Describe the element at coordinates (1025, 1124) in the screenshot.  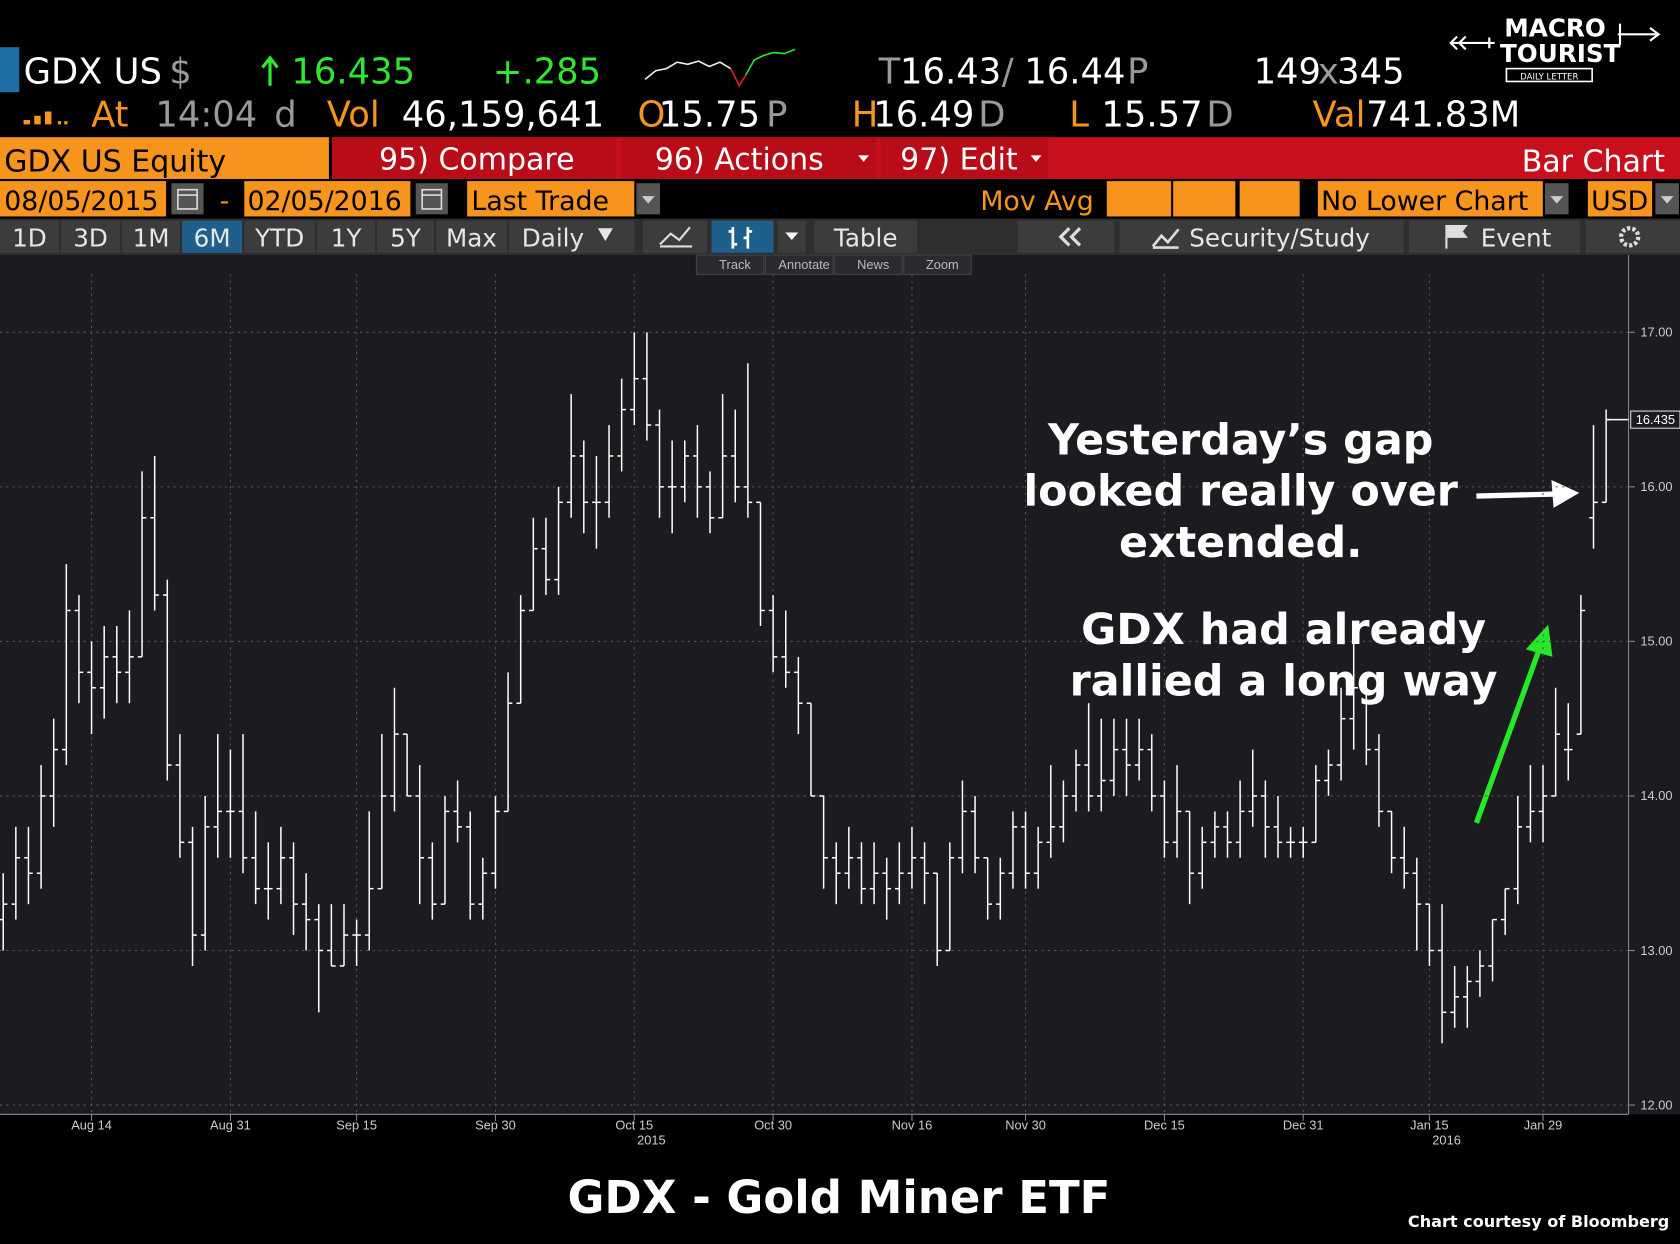
I see `x-tick-label: Nov 30` at that location.